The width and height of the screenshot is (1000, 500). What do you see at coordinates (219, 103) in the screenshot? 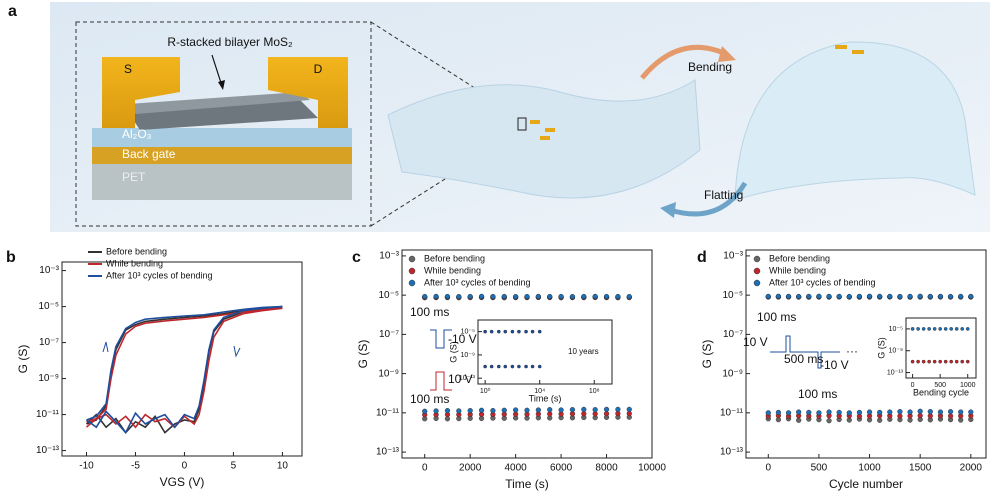
I see `mos2-layer` at bounding box center [219, 103].